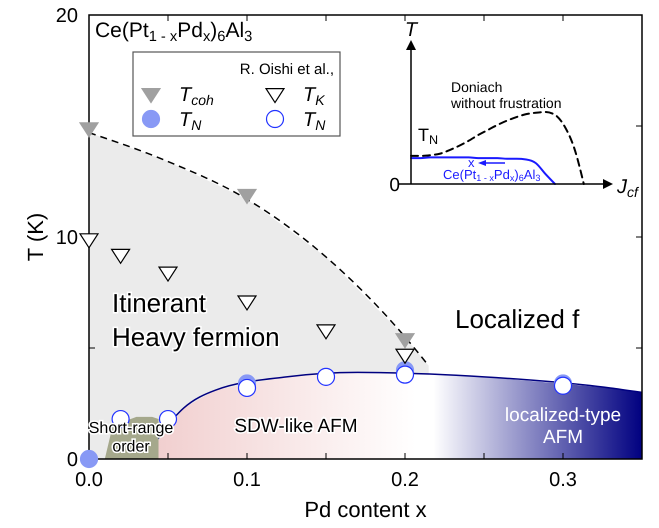  I want to click on annotation: Ce(Pt$_{1 - x}$Pd$_{x}$)$_{6}$Al$_{3}$, so click(491, 175).